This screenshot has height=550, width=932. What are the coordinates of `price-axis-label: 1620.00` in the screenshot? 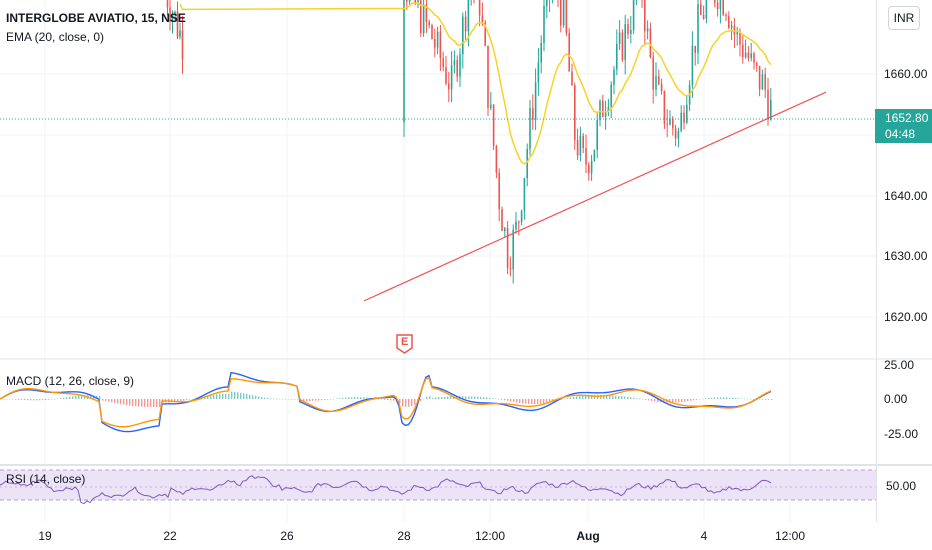 It's located at (906, 317).